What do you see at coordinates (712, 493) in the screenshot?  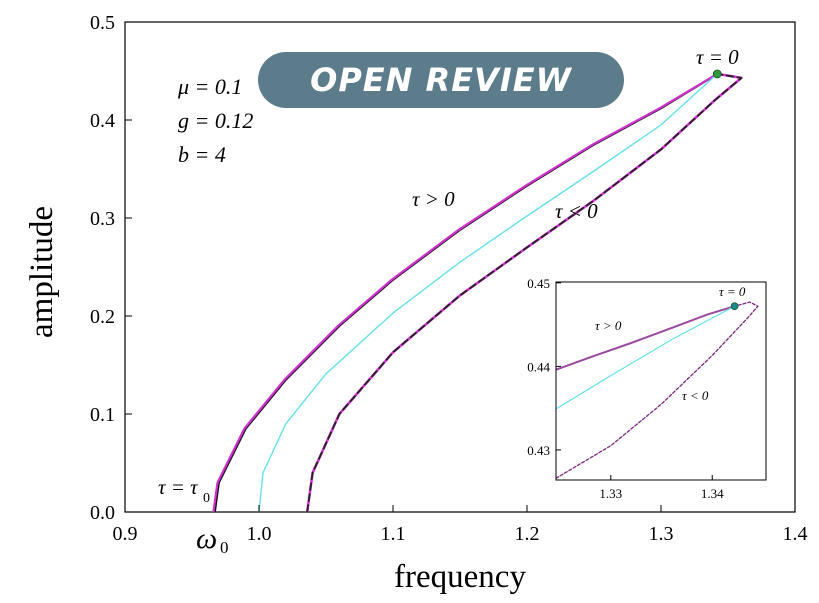 I see `inset-x-tick-label-2: 1.34` at bounding box center [712, 493].